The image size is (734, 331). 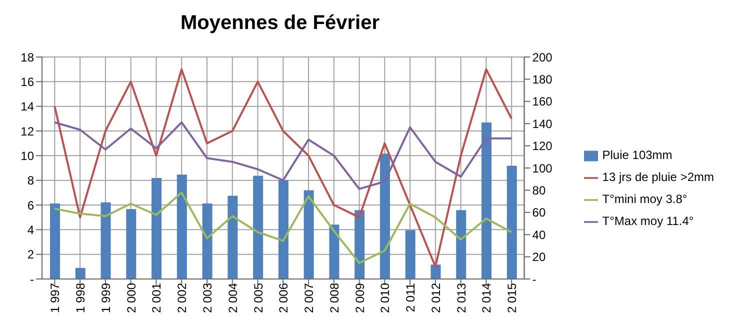 I want to click on x-tick-label: 1 998, so click(x=81, y=298).